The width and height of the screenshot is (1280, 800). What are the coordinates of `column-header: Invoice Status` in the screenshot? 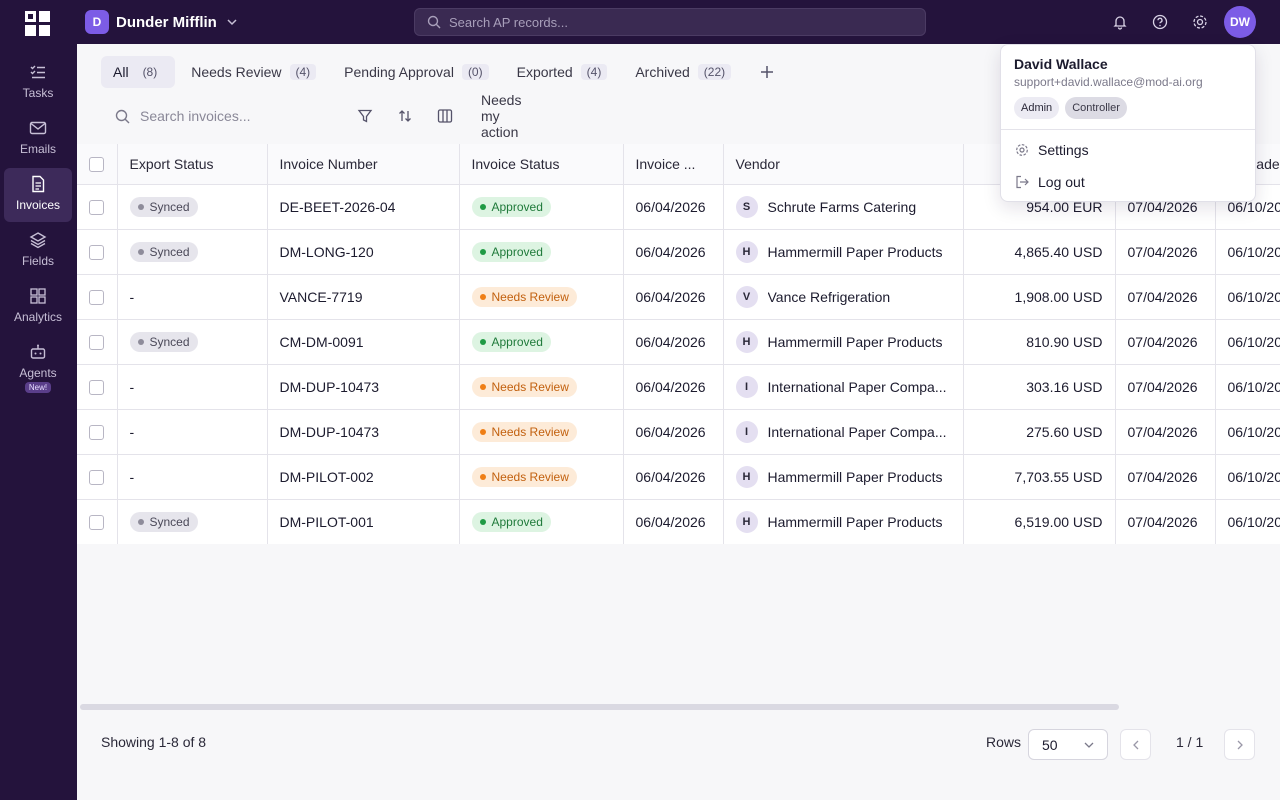 It's located at (541, 164).